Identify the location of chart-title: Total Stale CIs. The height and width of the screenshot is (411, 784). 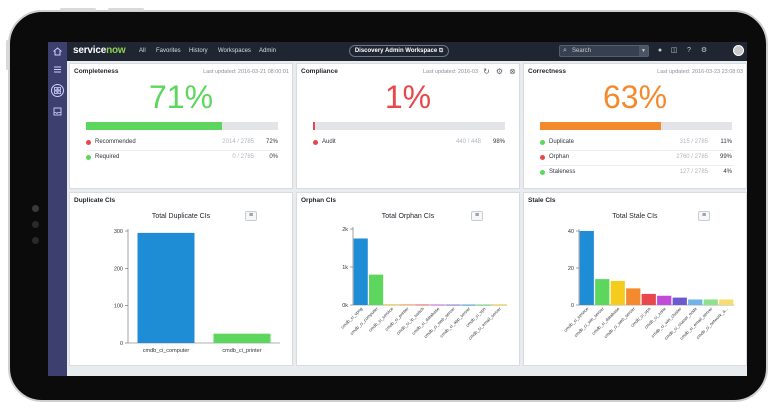
(635, 216).